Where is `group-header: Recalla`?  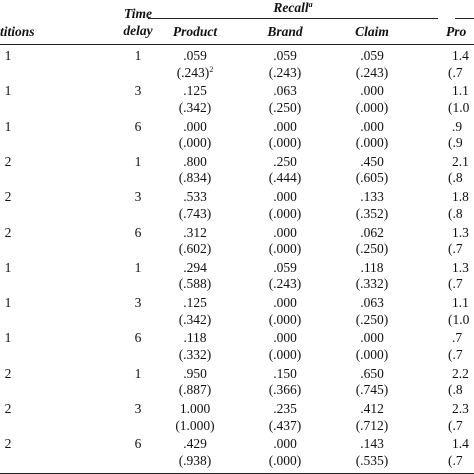
group-header: Recalla is located at coordinates (292, 8).